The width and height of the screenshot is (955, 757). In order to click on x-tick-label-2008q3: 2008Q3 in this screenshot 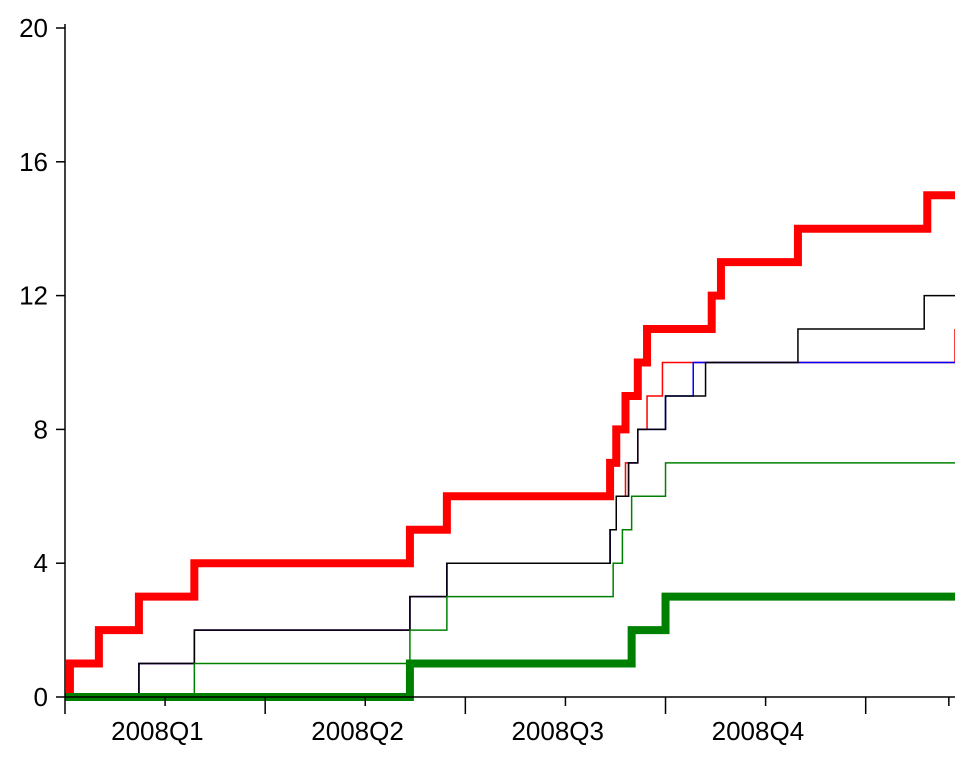, I will do `click(557, 731)`.